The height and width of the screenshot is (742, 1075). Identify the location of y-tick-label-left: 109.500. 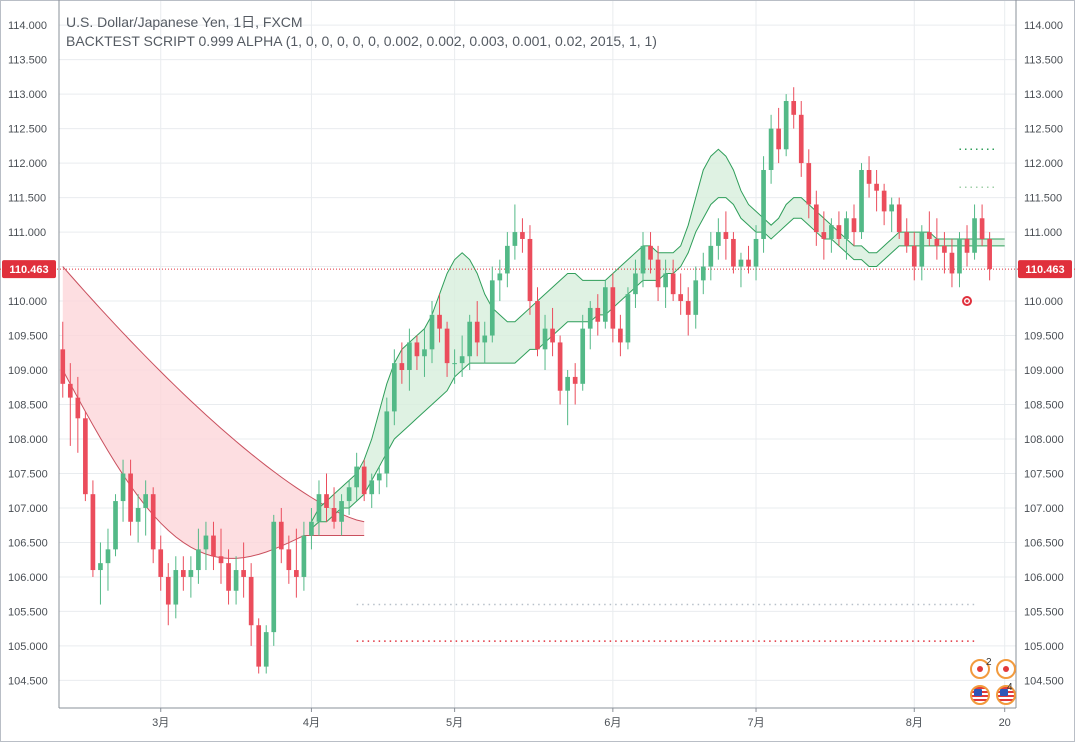
(28, 337).